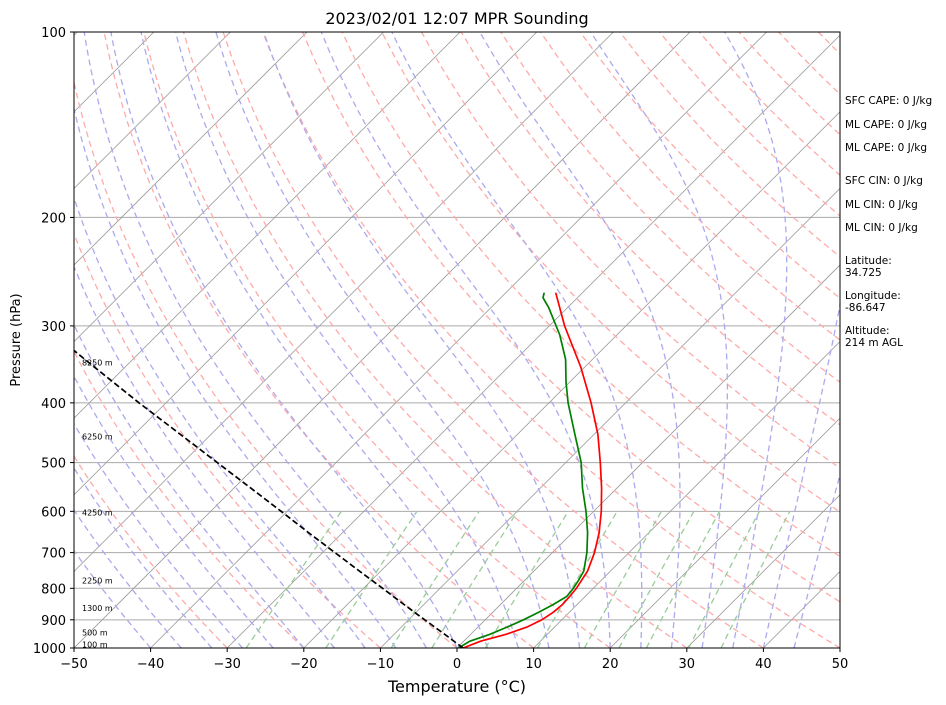 Image resolution: width=946 pixels, height=705 pixels. Describe the element at coordinates (53, 404) in the screenshot. I see `y-tick-label-400: 400` at that location.